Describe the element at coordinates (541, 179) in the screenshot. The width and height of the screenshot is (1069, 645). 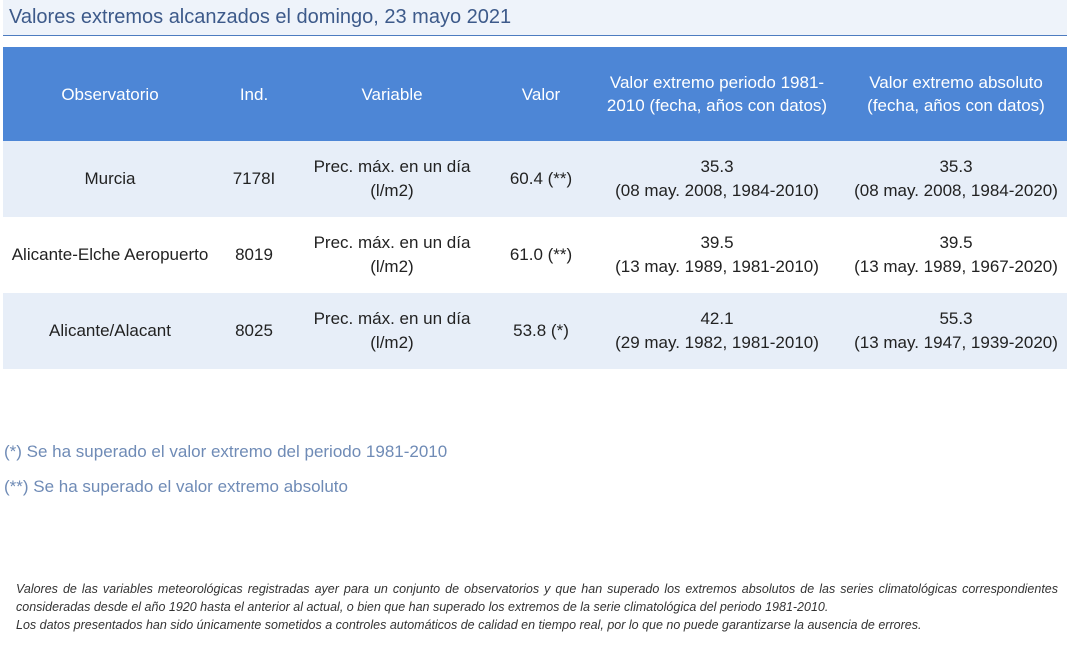
I see `cell-valor: 60.4 (**)` at that location.